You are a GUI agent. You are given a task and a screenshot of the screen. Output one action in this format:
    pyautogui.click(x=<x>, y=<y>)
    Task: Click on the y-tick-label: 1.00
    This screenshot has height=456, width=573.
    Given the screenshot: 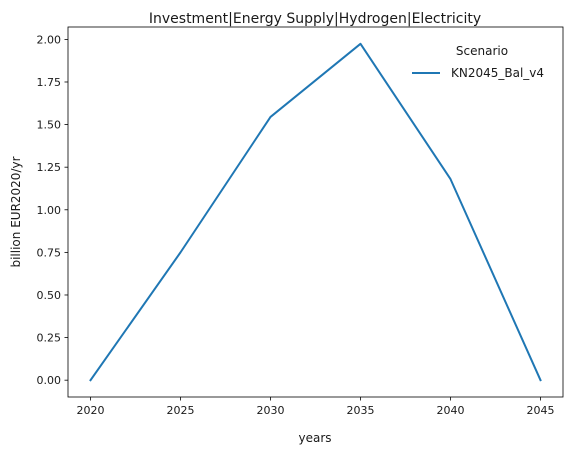 What is the action you would take?
    pyautogui.click(x=49, y=210)
    